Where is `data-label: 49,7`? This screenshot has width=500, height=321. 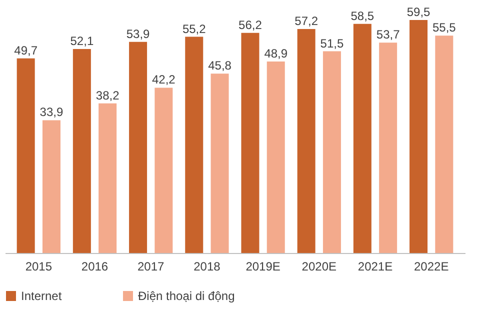
data-label: 49,7 is located at coordinates (26, 50).